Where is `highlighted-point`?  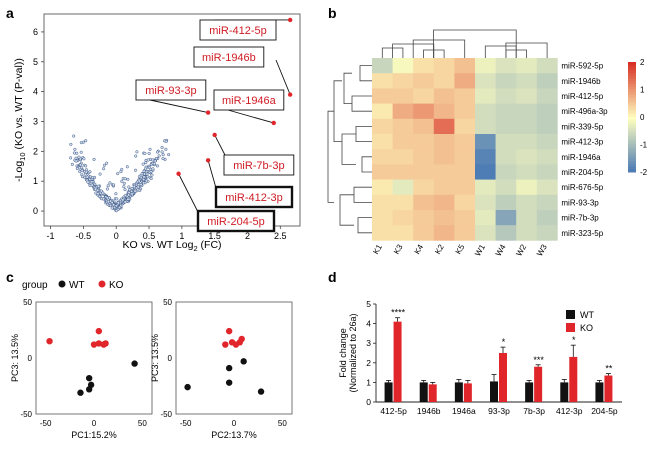
highlighted-point is located at coordinates (178, 174).